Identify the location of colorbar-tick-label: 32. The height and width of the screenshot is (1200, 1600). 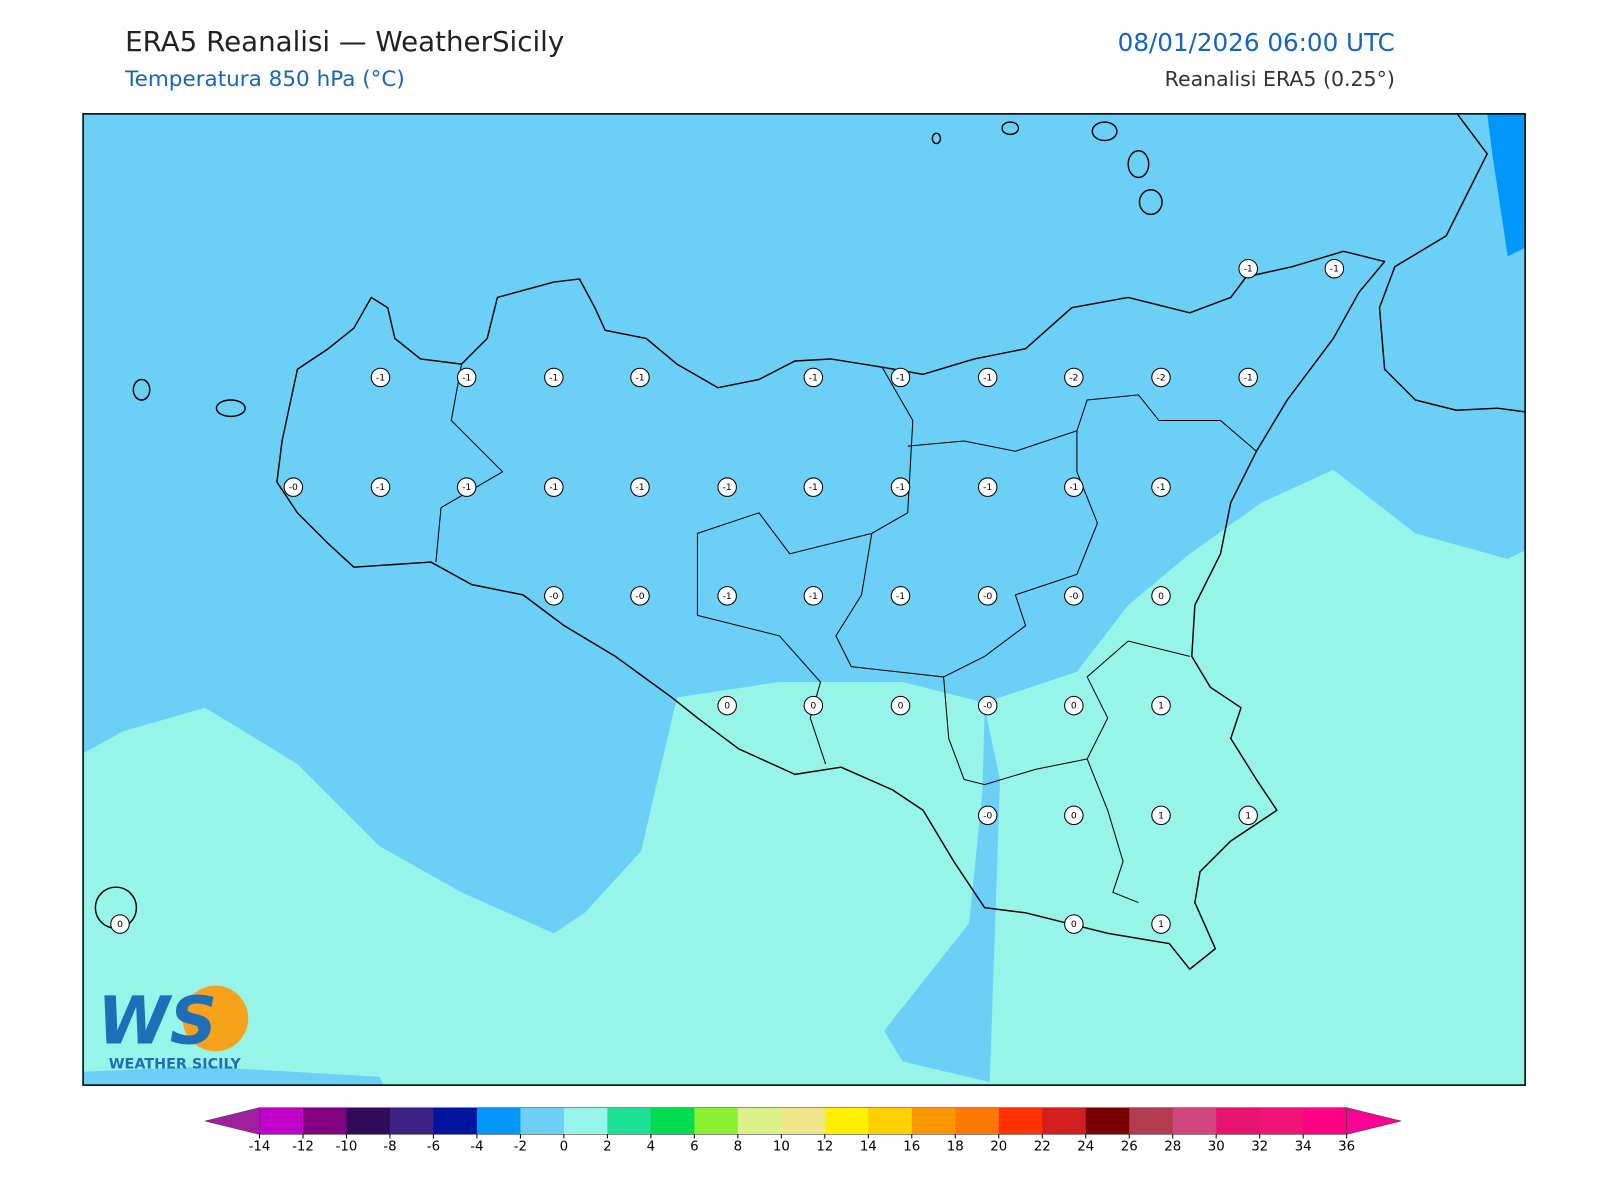
(1259, 1147).